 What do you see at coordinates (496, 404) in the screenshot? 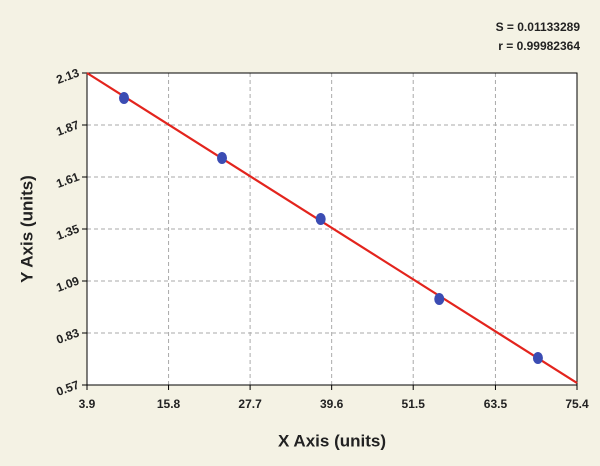
I see `x-tick-label: 63.5` at bounding box center [496, 404].